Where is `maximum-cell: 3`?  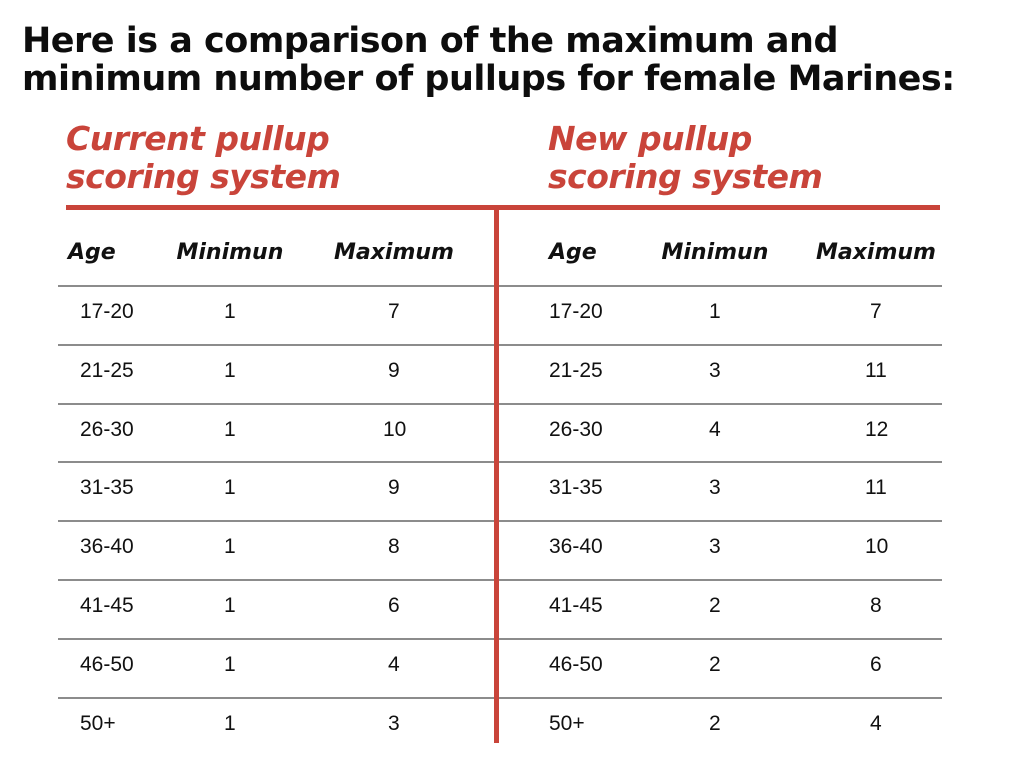 maximum-cell: 3 is located at coordinates (394, 723).